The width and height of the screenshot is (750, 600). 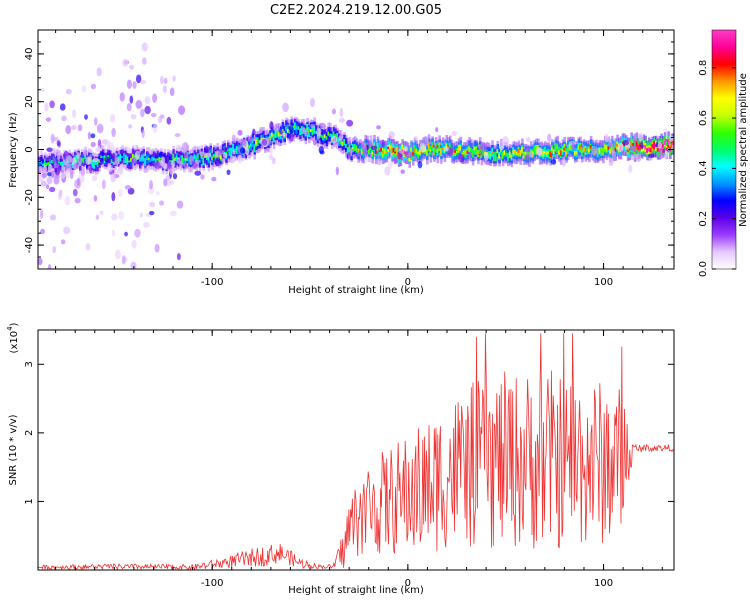 I want to click on y-tick-label: 40, so click(x=29, y=54).